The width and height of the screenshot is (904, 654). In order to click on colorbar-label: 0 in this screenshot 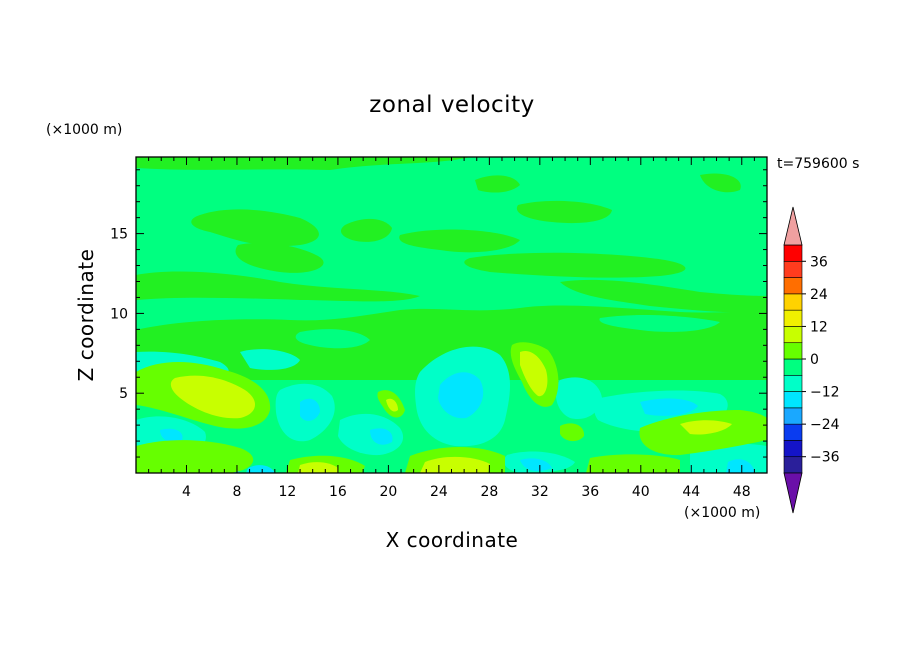, I will do `click(814, 360)`.